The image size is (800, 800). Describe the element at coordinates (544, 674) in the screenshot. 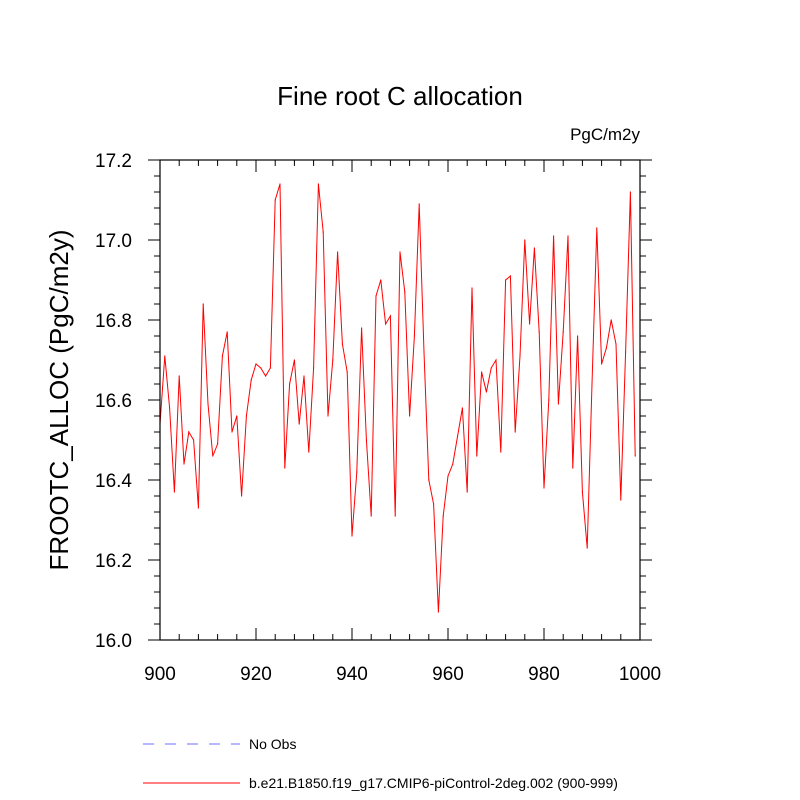

I see `x-tick-label: 980` at that location.